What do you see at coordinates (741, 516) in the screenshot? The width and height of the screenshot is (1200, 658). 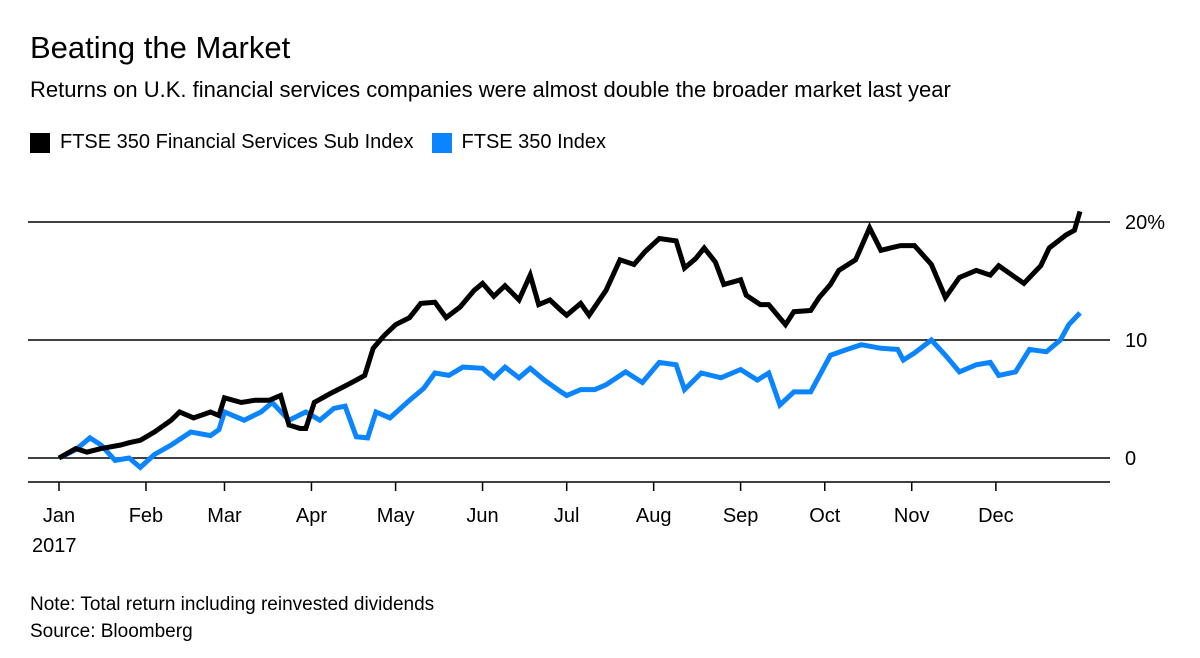 I see `x-tick-label-sep: Sep` at bounding box center [741, 516].